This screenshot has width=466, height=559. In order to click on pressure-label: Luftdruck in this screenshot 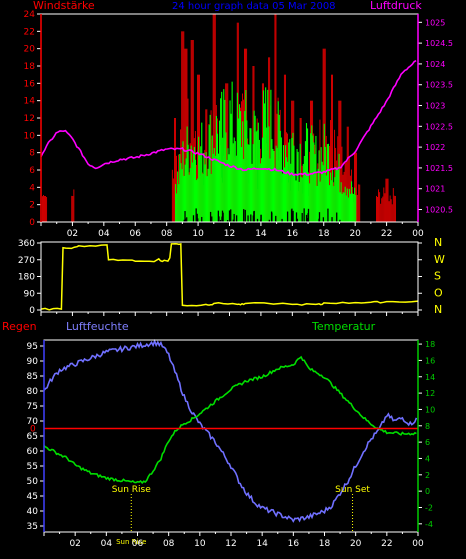, I will do `click(396, 6)`.